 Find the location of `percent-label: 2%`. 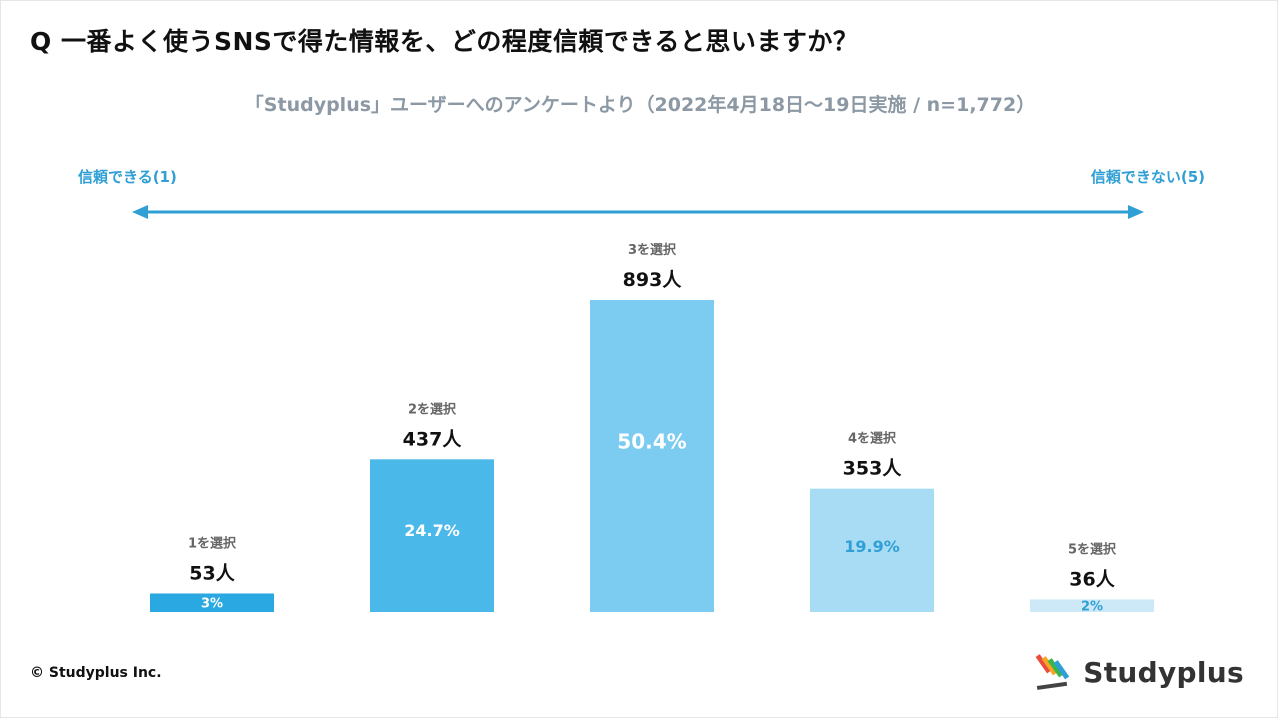

percent-label: 2% is located at coordinates (1092, 607).